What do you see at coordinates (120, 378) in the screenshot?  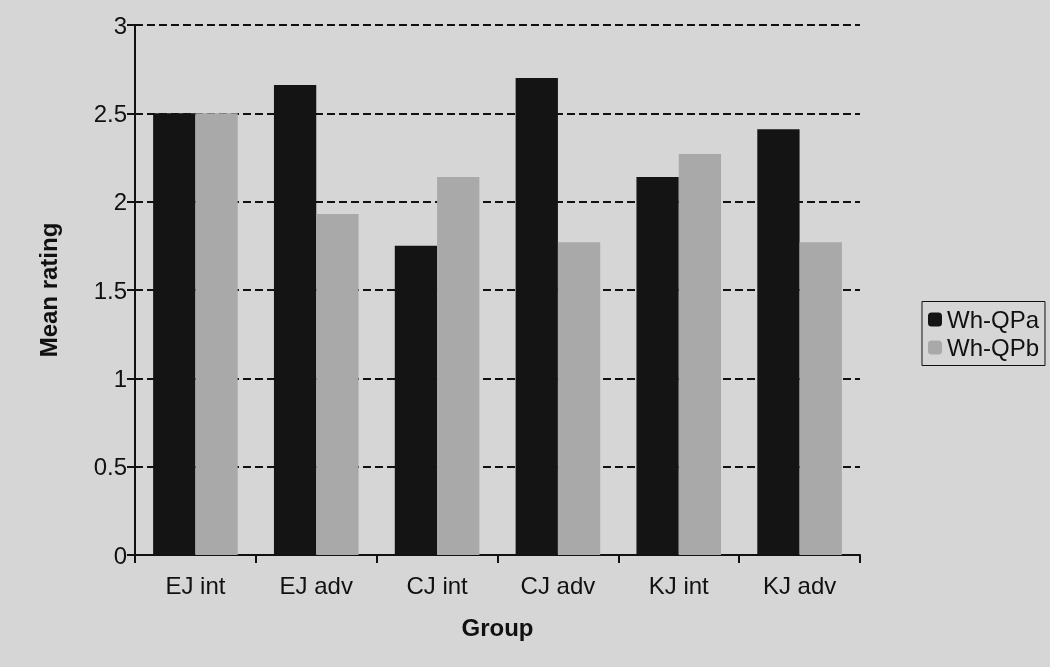 I see `y-tick-label: 1` at bounding box center [120, 378].